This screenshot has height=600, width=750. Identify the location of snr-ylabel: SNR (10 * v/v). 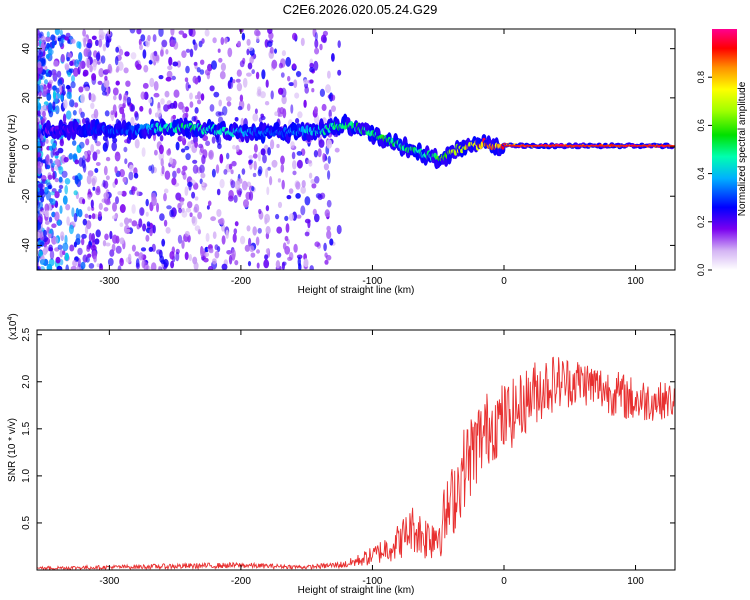
(12, 450).